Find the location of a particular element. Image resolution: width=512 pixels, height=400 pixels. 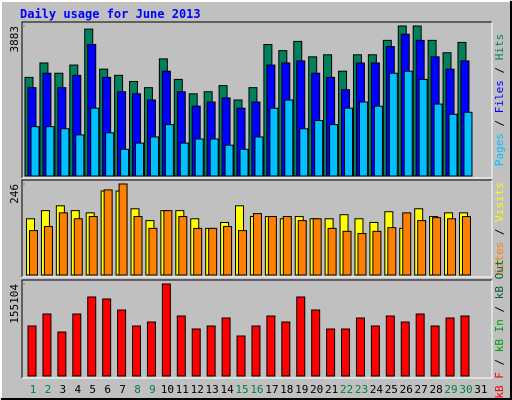

x-tick-label: 18 is located at coordinates (286, 389).